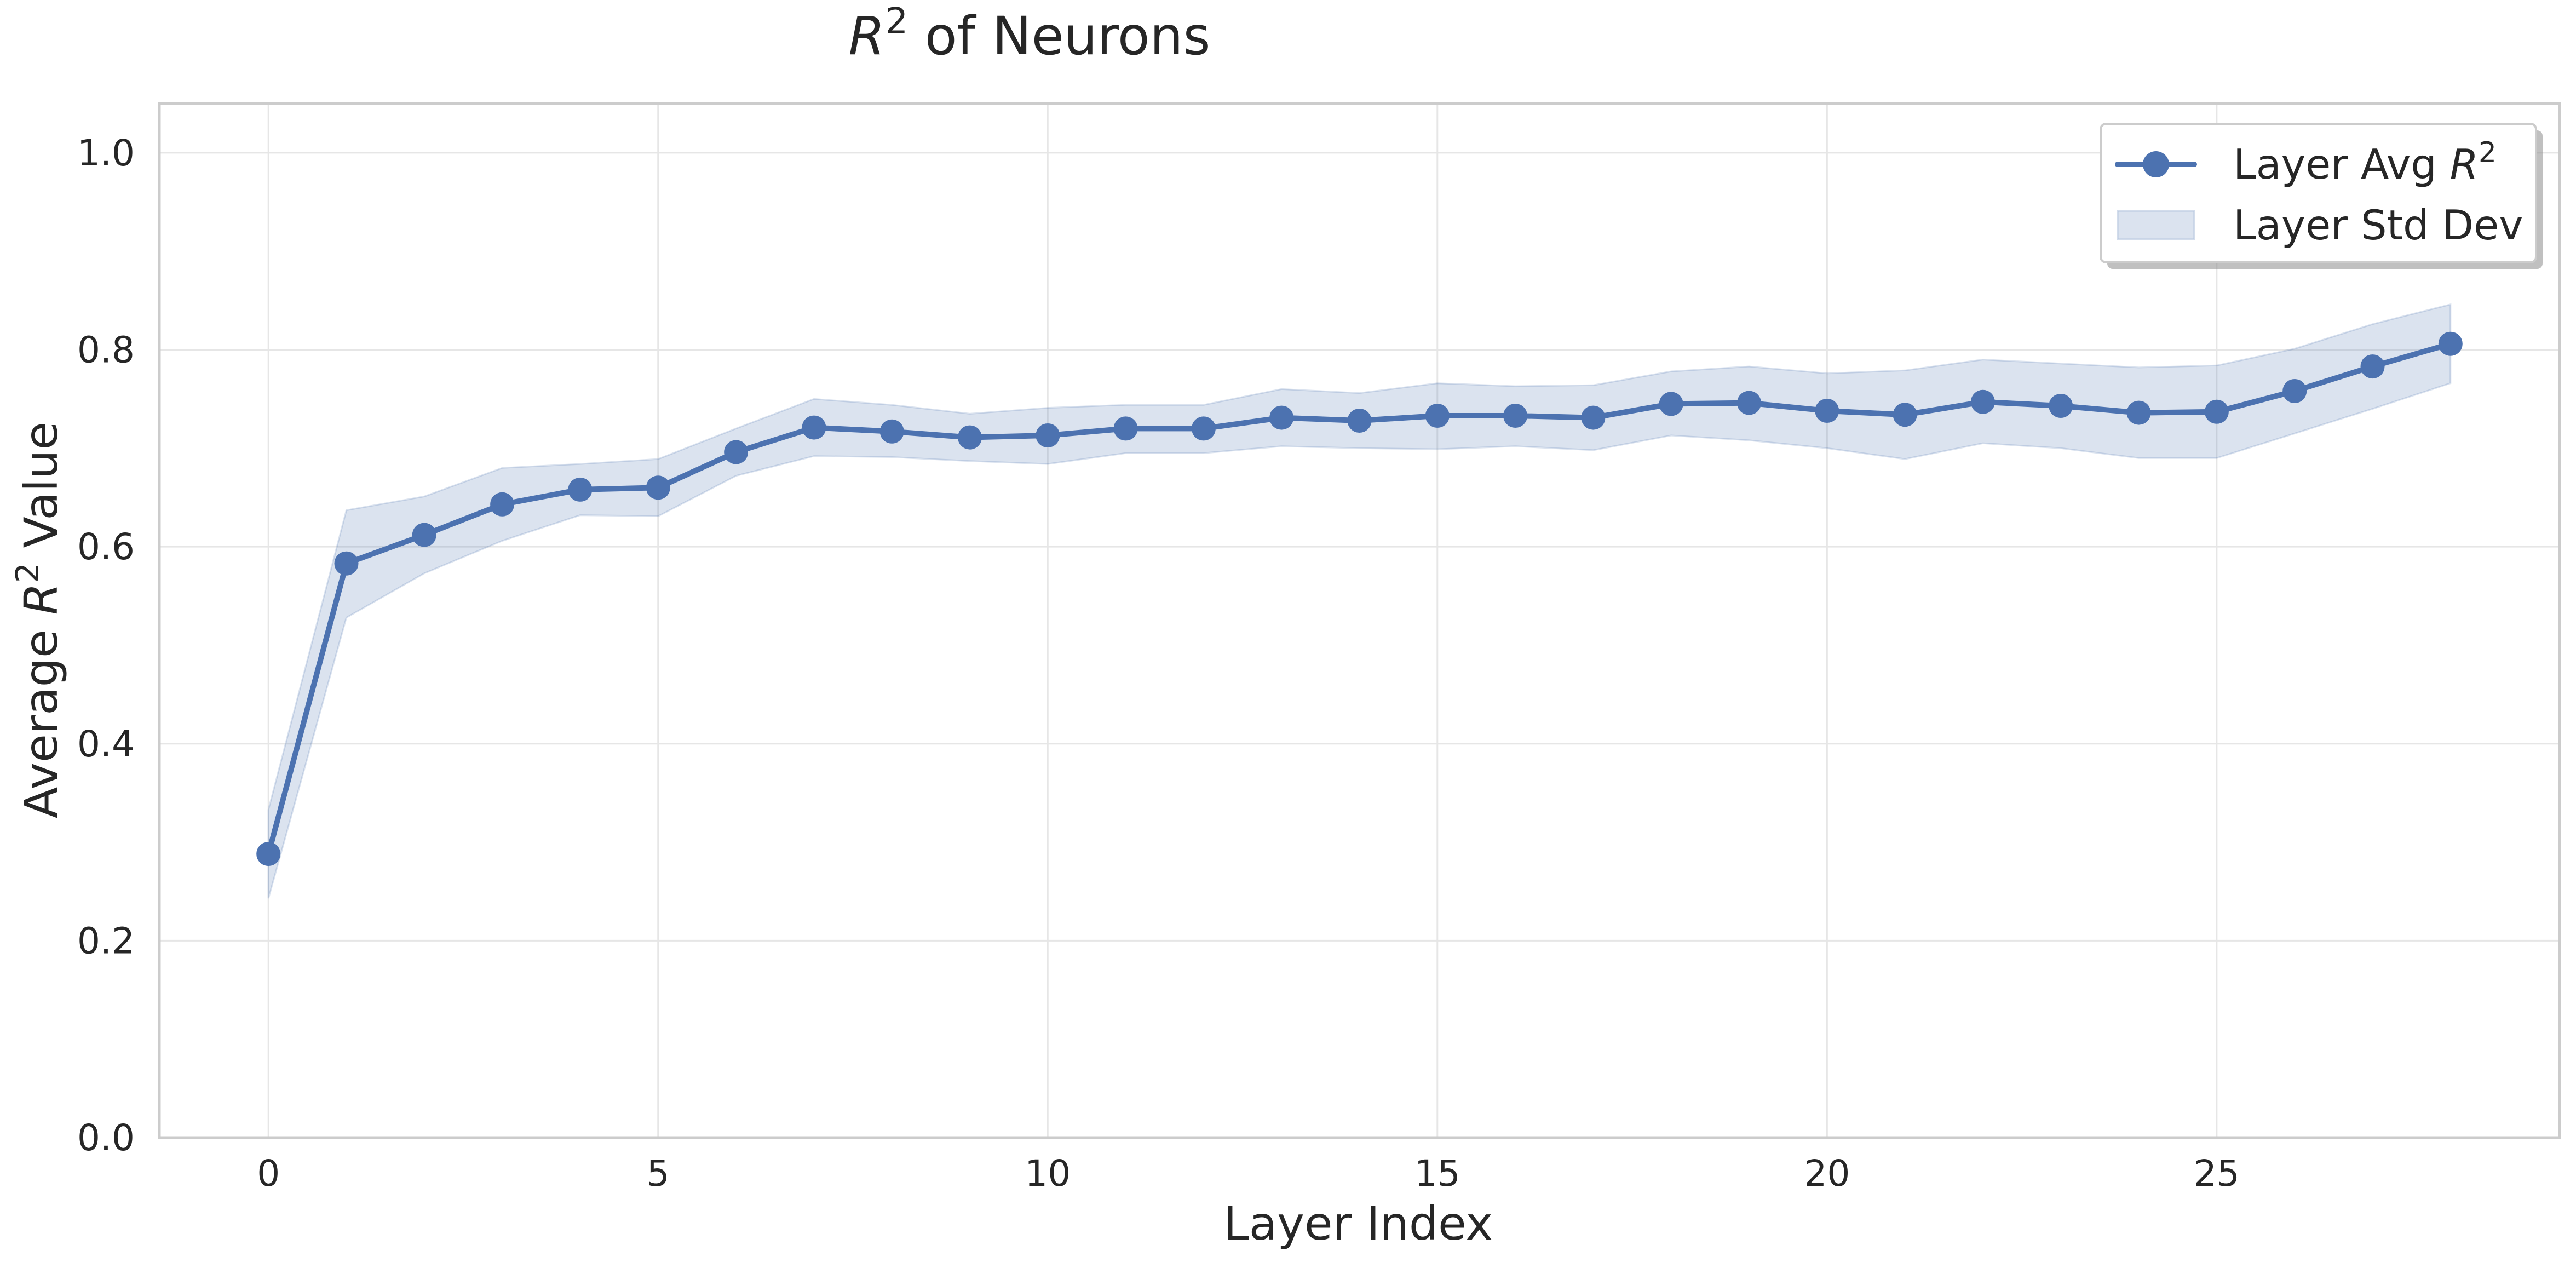 The image size is (2576, 1268). I want to click on chart-title: R2 of Neurons, so click(1030, 33).